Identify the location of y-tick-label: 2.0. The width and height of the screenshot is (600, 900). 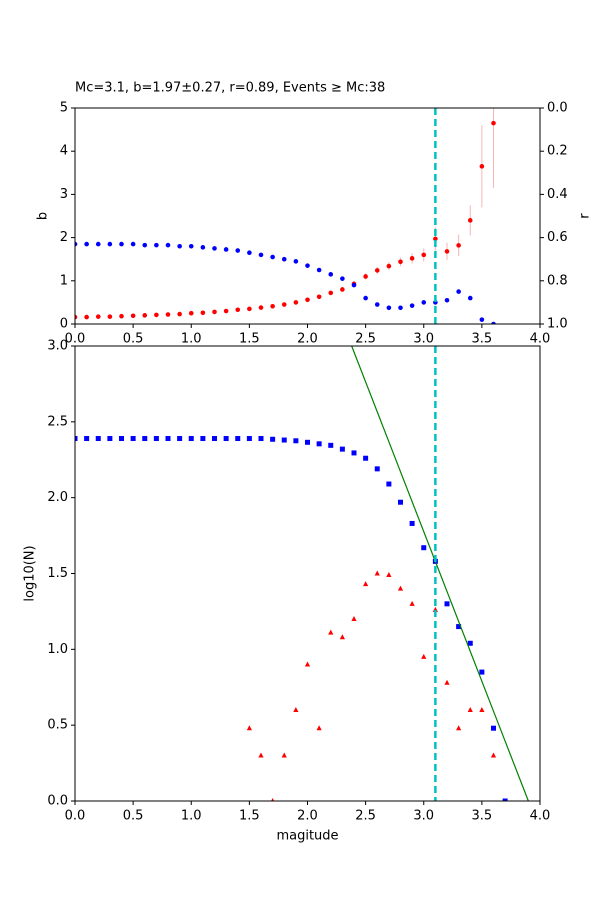
(57, 497).